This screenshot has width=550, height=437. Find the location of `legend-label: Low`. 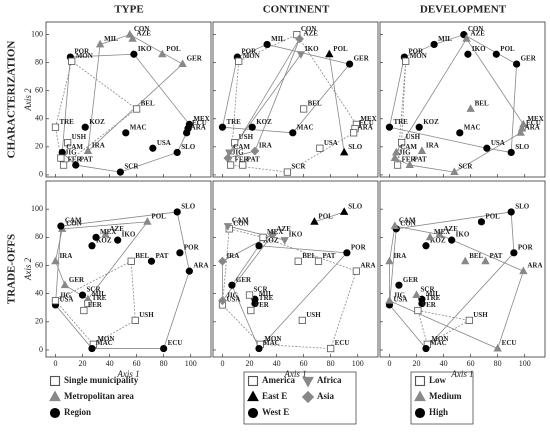

legend-label: Low is located at coordinates (438, 380).